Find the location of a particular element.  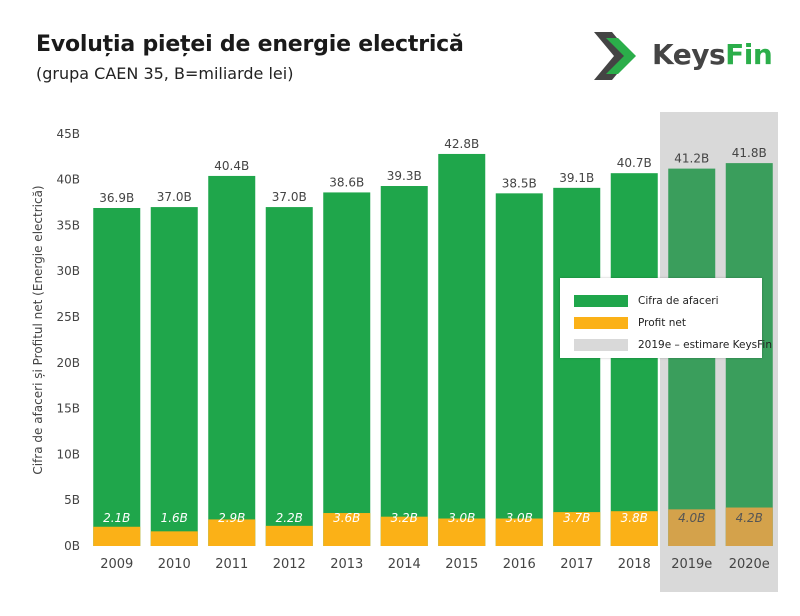

data-label-profit: 3.8B is located at coordinates (634, 518).